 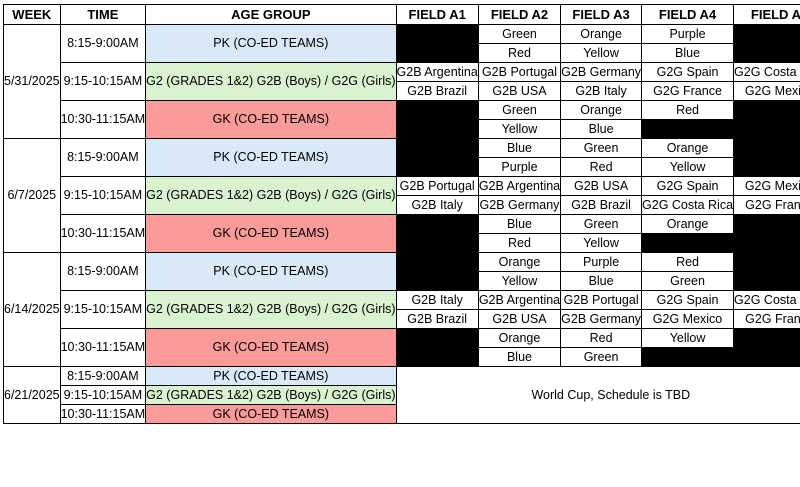 What do you see at coordinates (32, 81) in the screenshot?
I see `week-date: 5/31/2025` at bounding box center [32, 81].